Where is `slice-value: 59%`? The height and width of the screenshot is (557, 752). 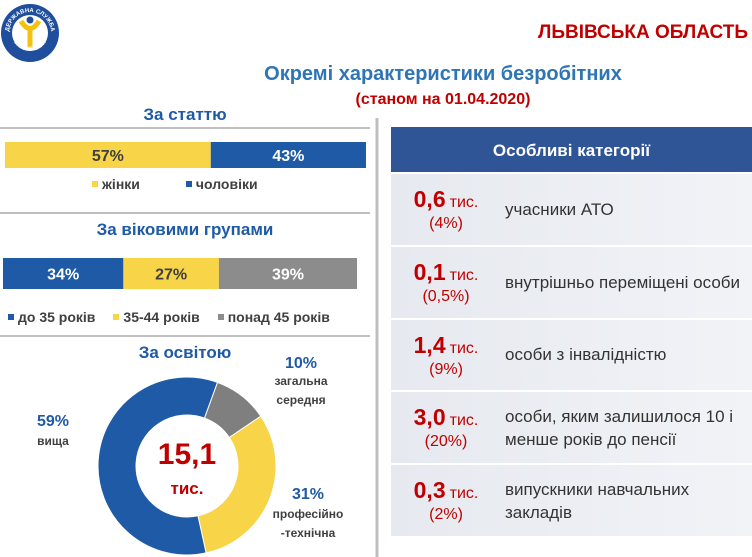
slice-value: 59% is located at coordinates (53, 421).